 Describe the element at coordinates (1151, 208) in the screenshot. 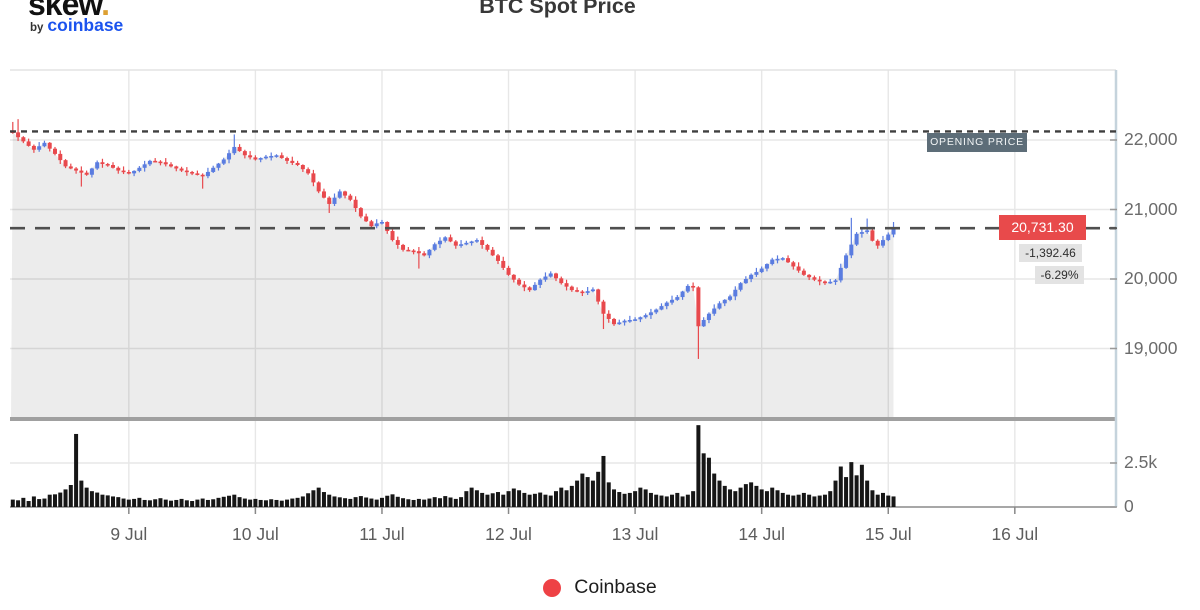

I see `price-axis-label: 21,000` at that location.